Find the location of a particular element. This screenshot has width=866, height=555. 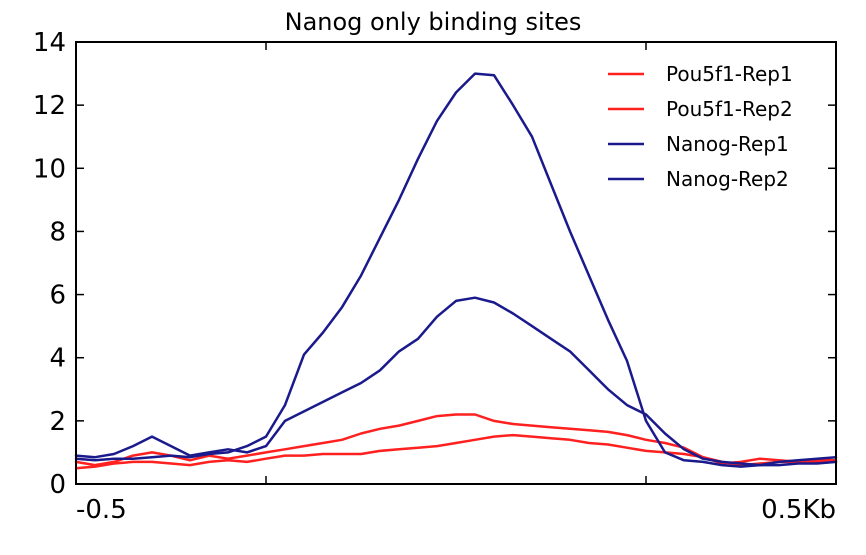

legend-item: Pou5f1-Rep2 is located at coordinates (700, 109).